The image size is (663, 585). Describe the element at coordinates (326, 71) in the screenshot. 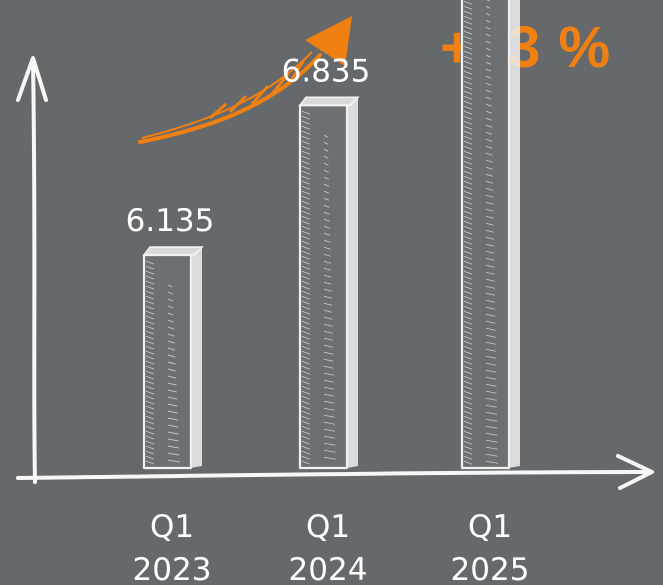

I see `bar-value-label: 6.835` at that location.